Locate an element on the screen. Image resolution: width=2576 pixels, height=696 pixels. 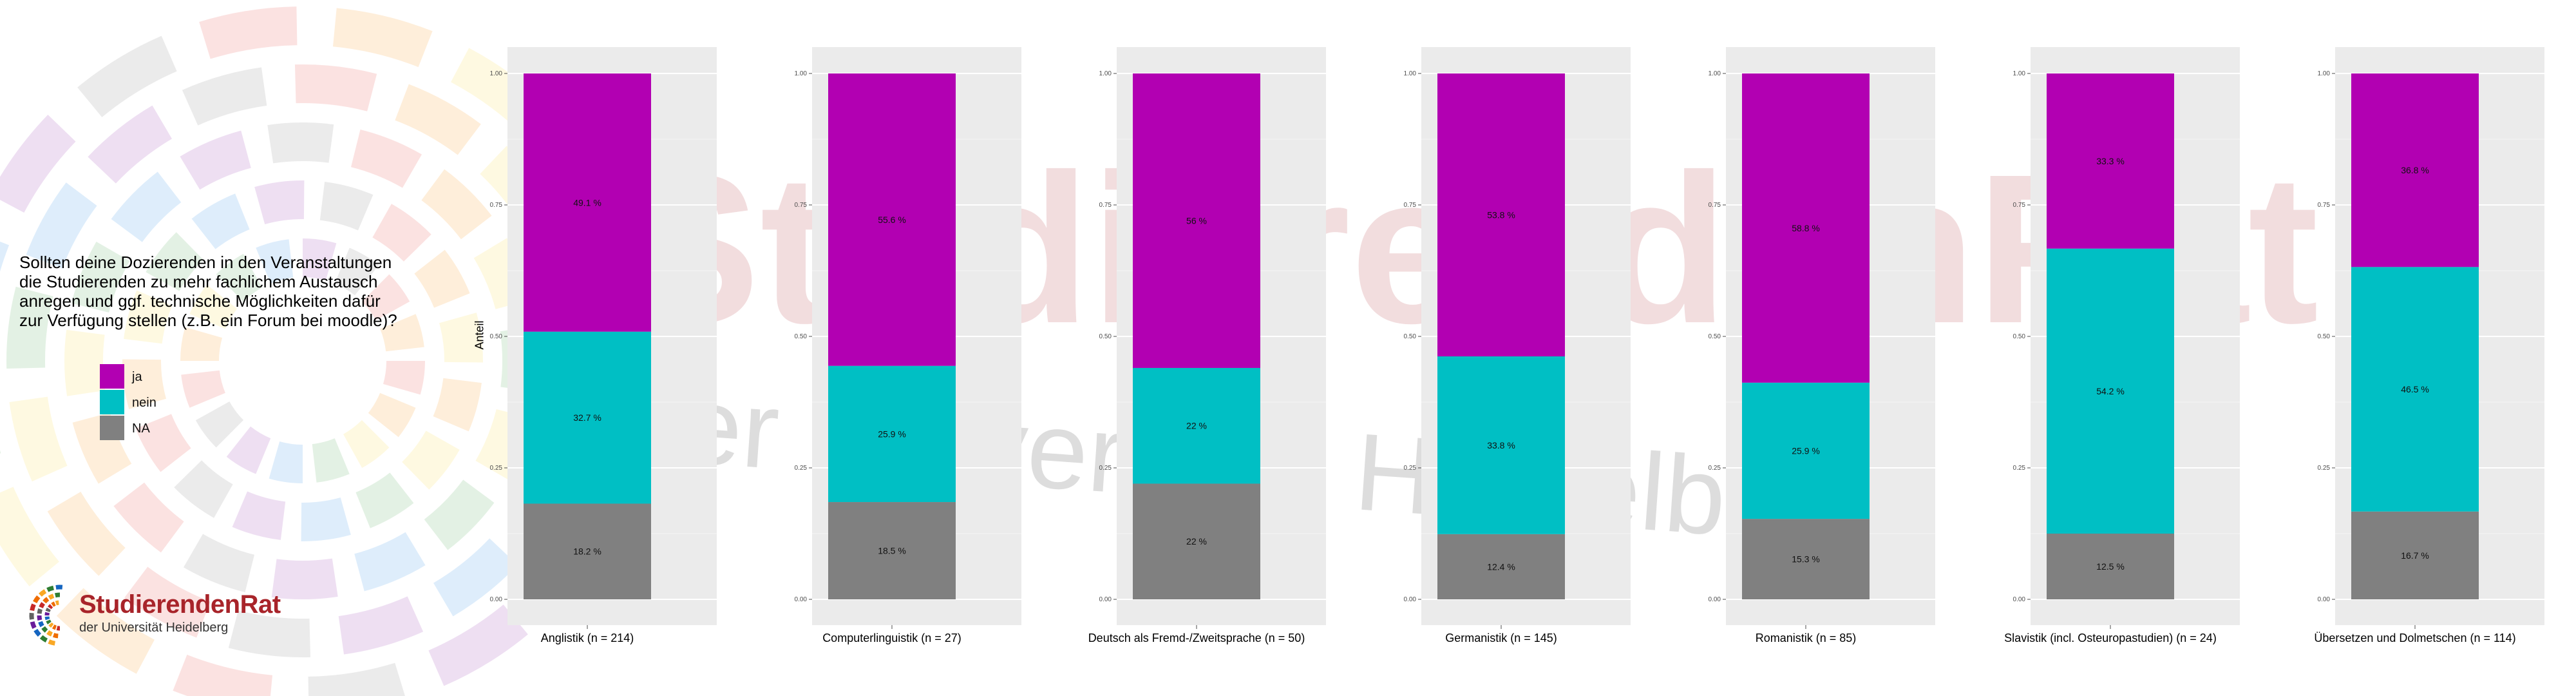
data-label: 55.6 % is located at coordinates (892, 220).